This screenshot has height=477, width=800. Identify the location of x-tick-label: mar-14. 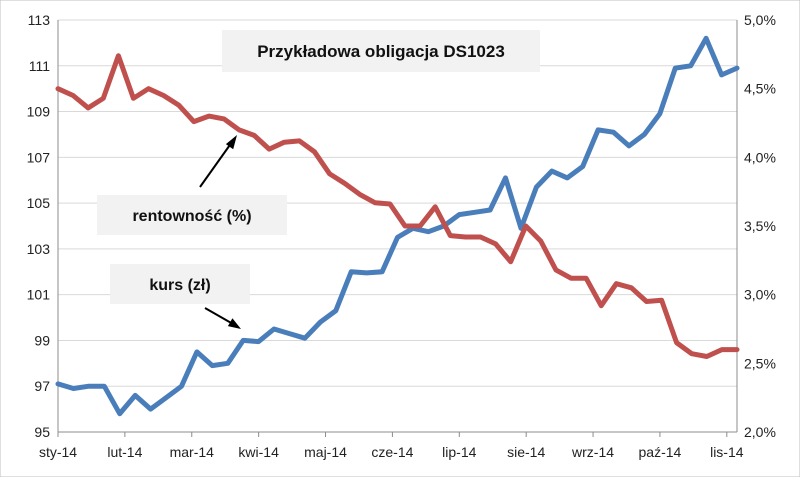
(192, 452).